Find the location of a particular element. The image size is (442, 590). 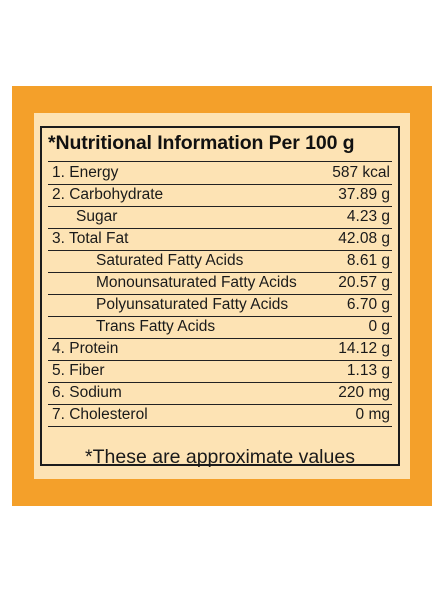

title-divider is located at coordinates (220, 161).